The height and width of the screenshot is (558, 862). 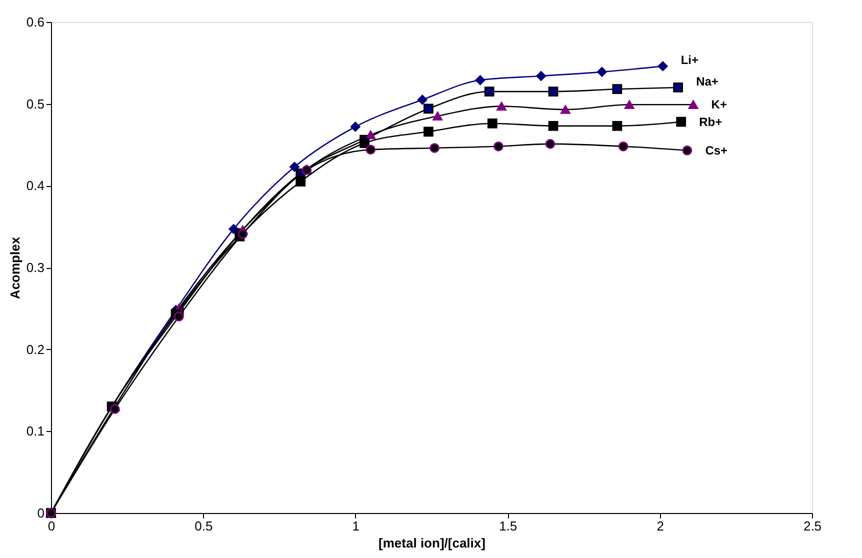 I want to click on y-axis-title: Acomplex, so click(x=14, y=268).